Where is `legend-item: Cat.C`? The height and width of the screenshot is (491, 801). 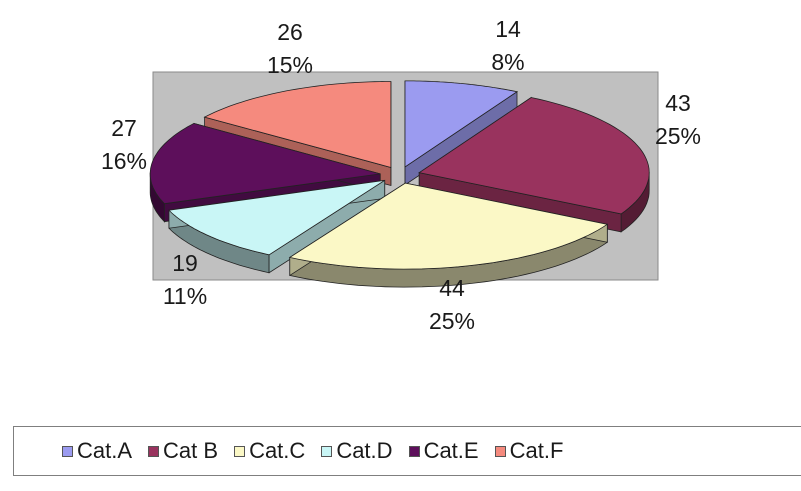
legend-item: Cat.C is located at coordinates (269, 451).